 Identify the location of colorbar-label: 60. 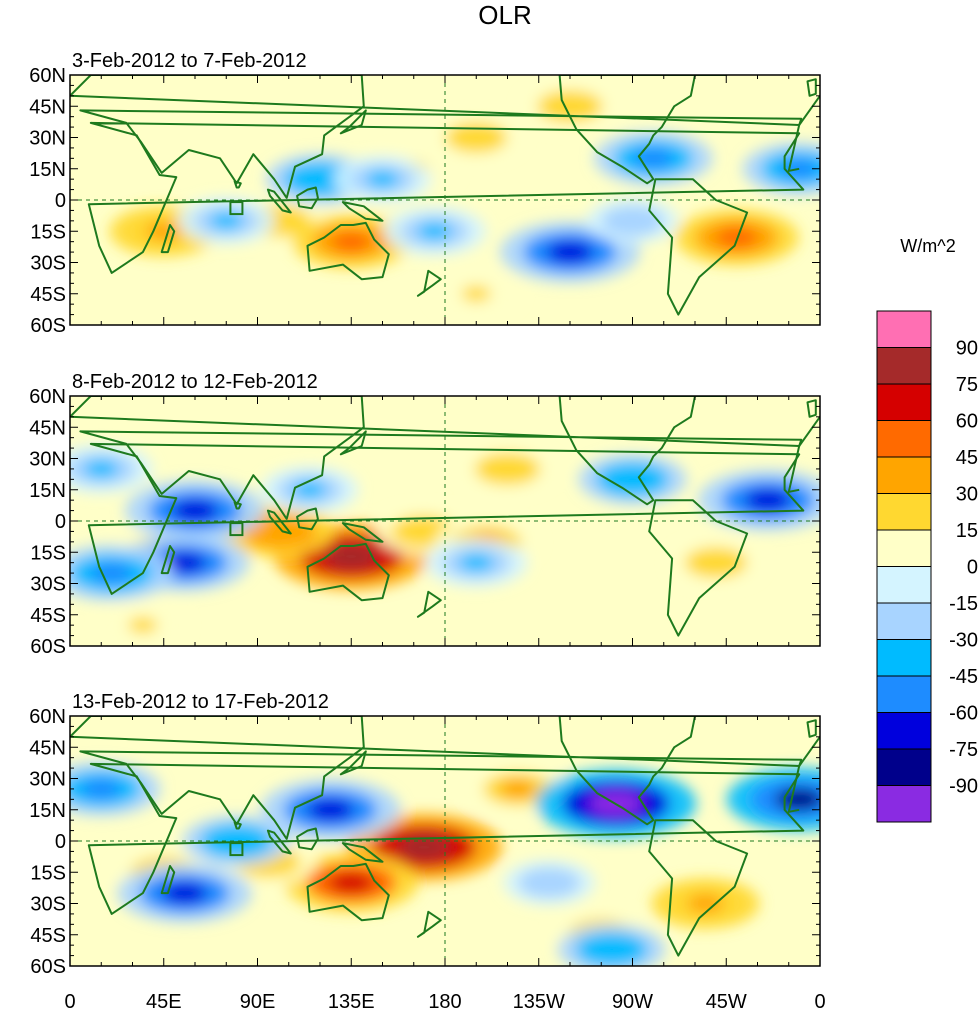
(967, 422).